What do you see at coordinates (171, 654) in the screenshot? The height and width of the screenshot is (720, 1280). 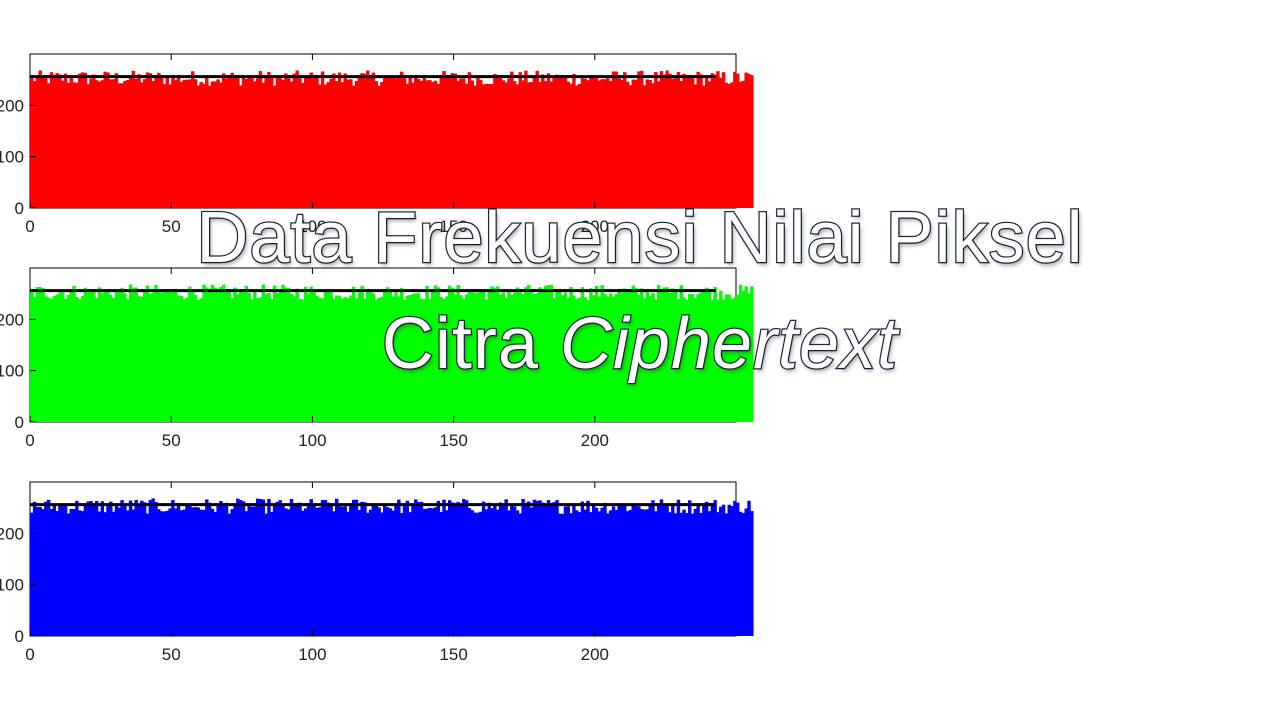 I see `x-tick-label: 50` at bounding box center [171, 654].